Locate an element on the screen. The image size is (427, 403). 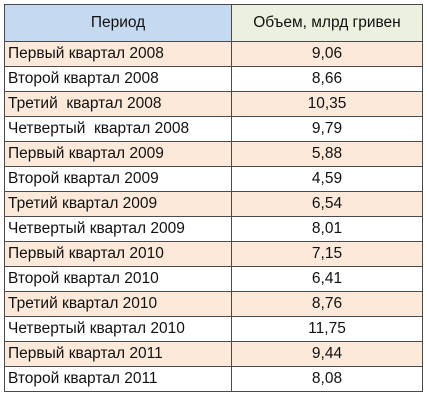
volume-cell: 8,66 is located at coordinates (327, 79).